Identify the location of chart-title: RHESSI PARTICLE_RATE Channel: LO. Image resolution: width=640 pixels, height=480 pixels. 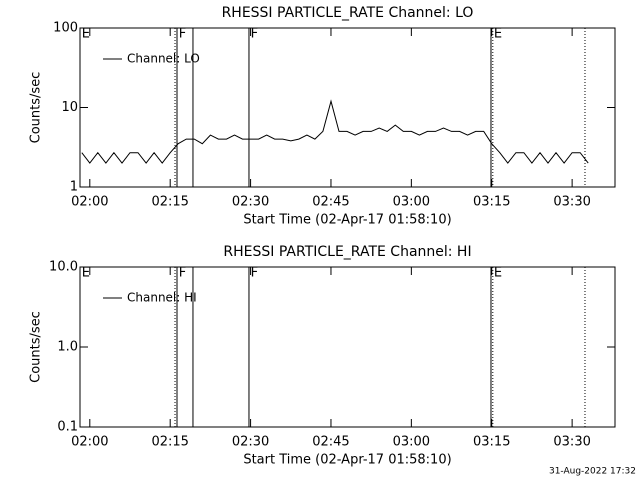
(348, 13).